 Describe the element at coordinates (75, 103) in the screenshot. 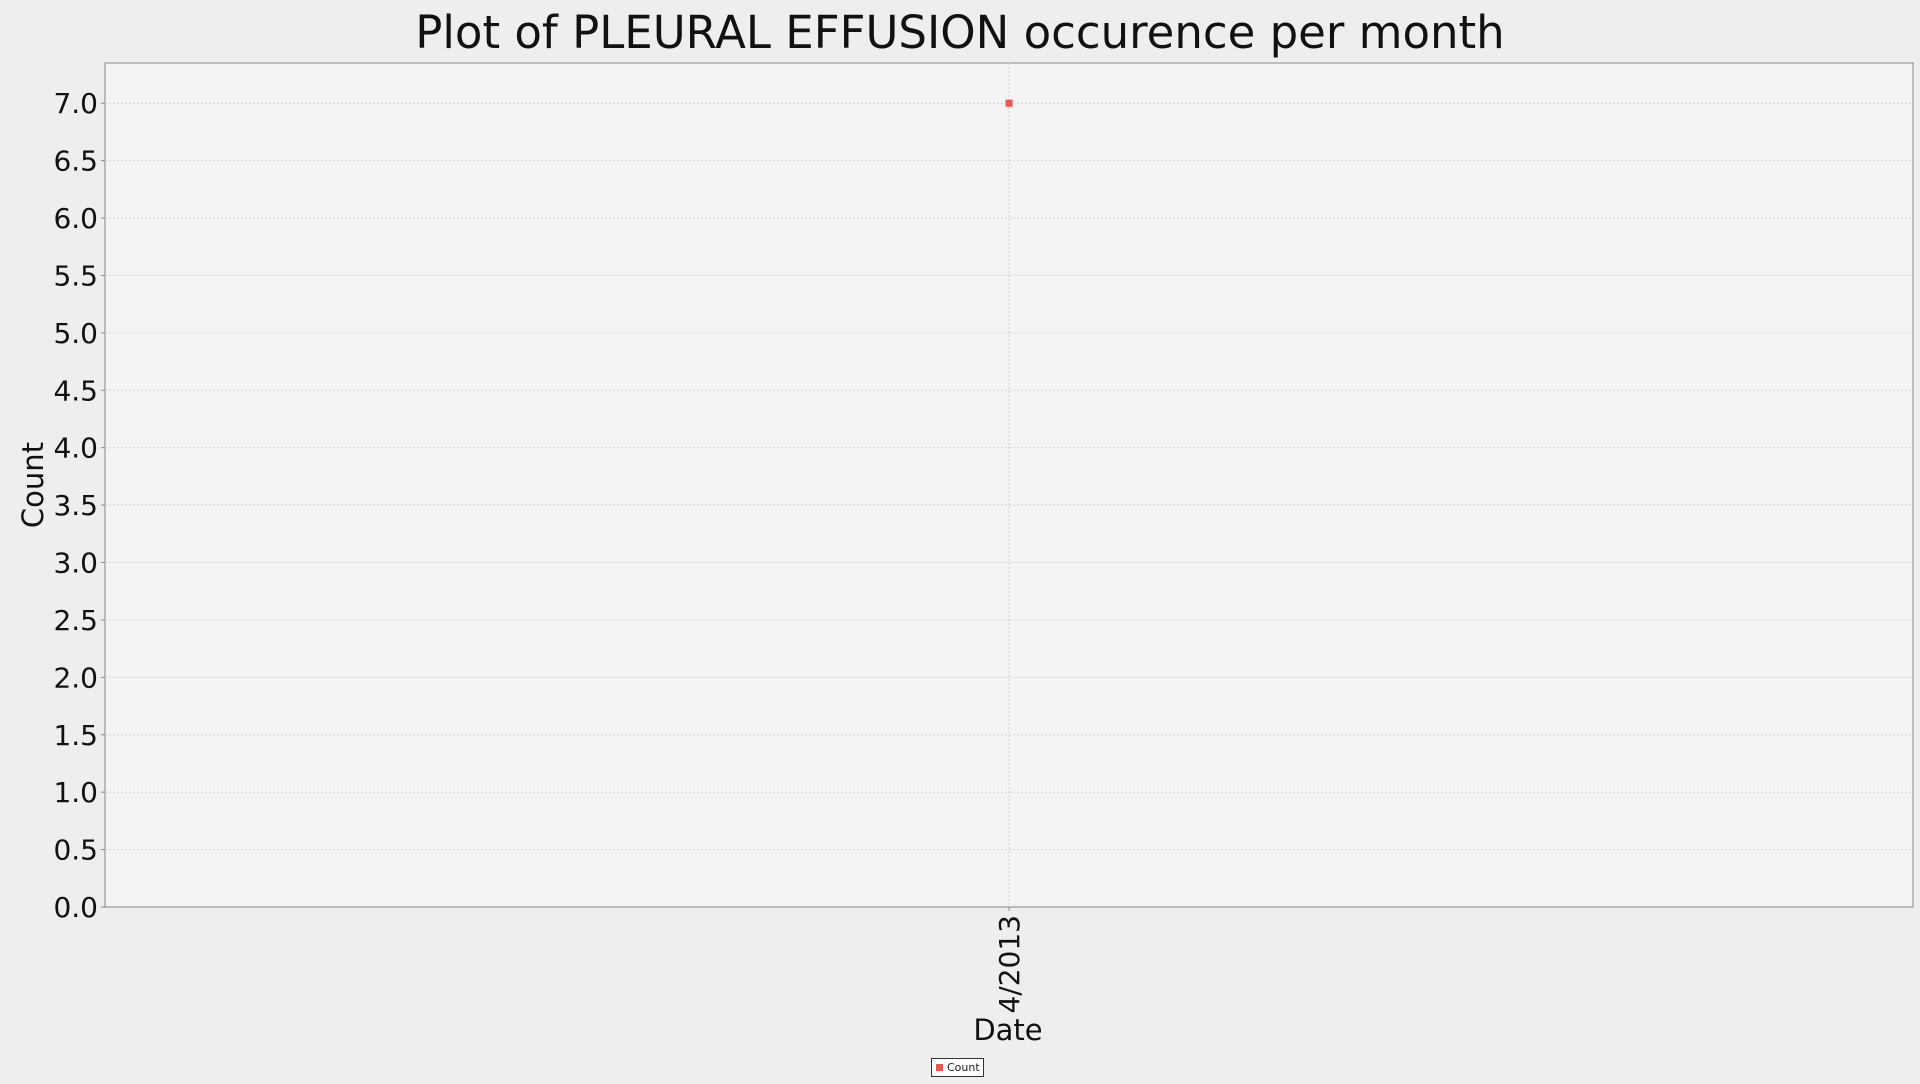

I see `y-tick-label: 7.0` at that location.